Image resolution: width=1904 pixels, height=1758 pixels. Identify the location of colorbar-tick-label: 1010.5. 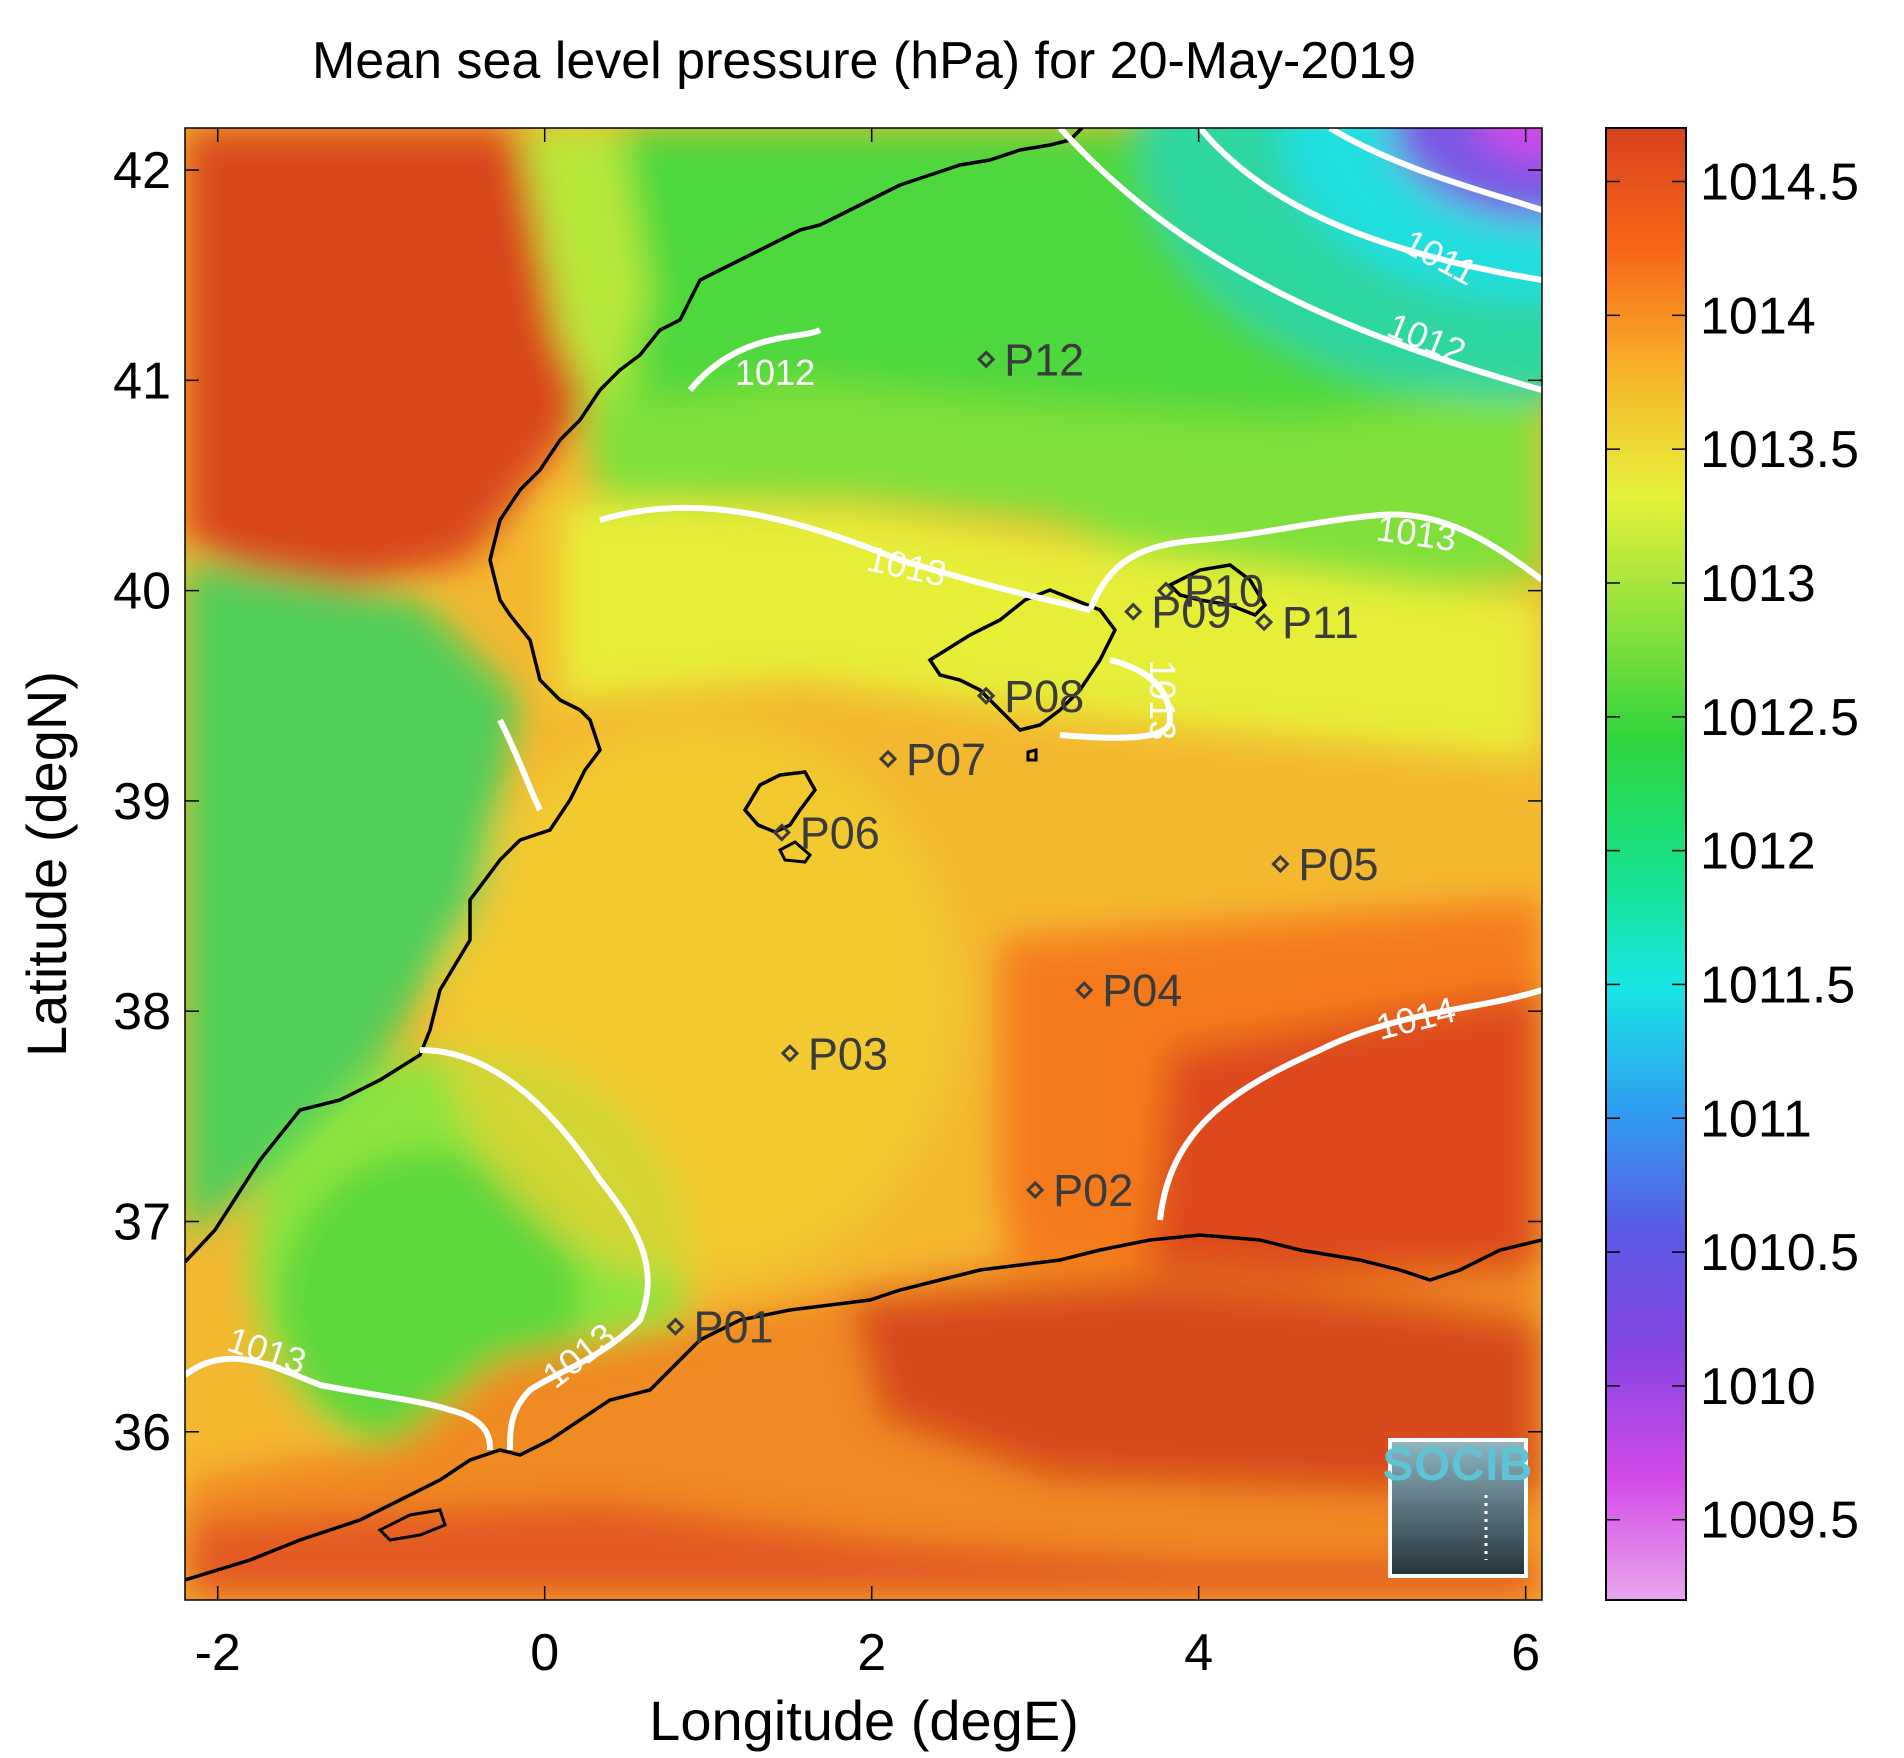
(1779, 1253).